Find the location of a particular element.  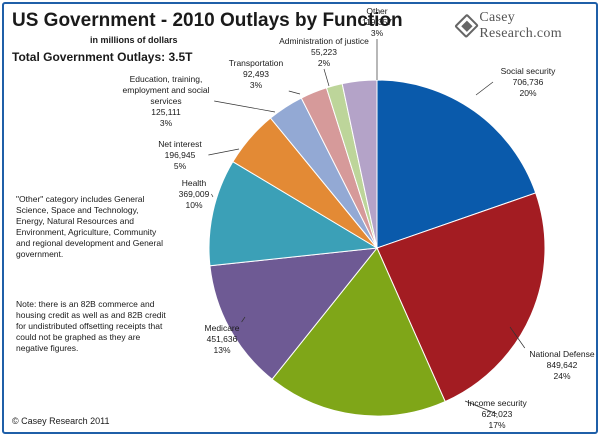

slice-value-income-security: 624,023 is located at coordinates (497, 414).